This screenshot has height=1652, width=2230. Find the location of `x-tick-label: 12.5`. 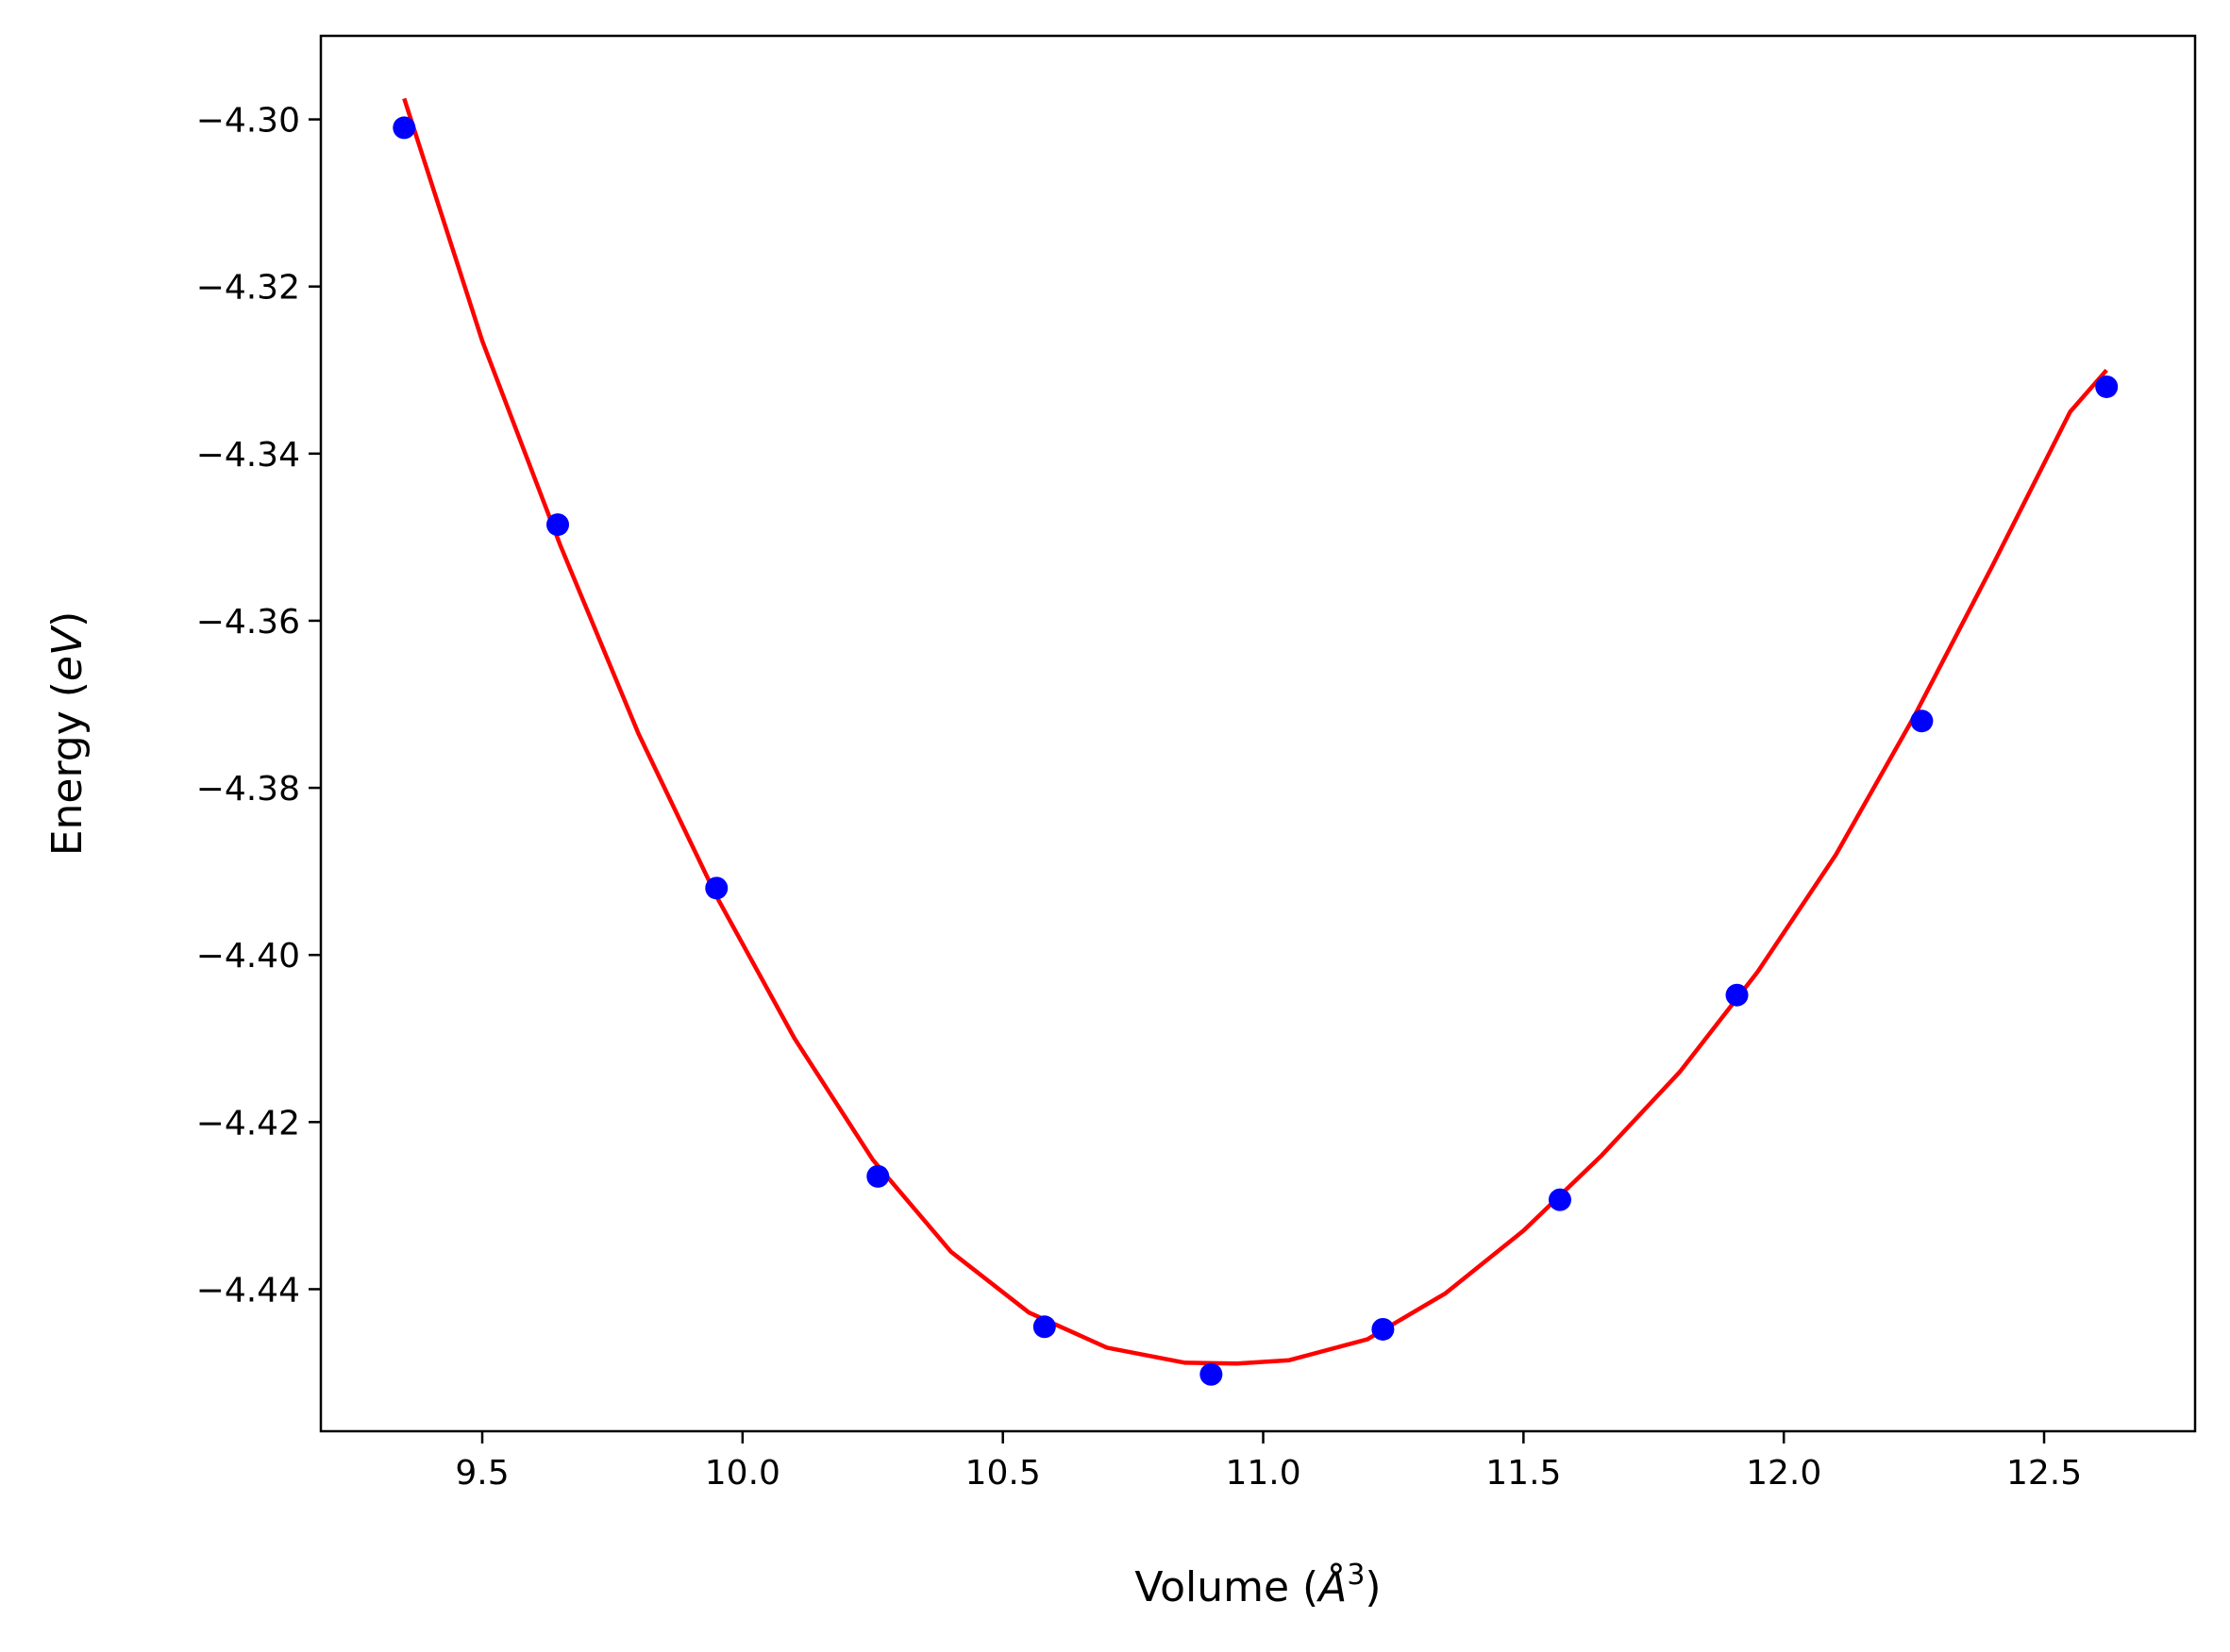

x-tick-label: 12.5 is located at coordinates (2044, 1473).